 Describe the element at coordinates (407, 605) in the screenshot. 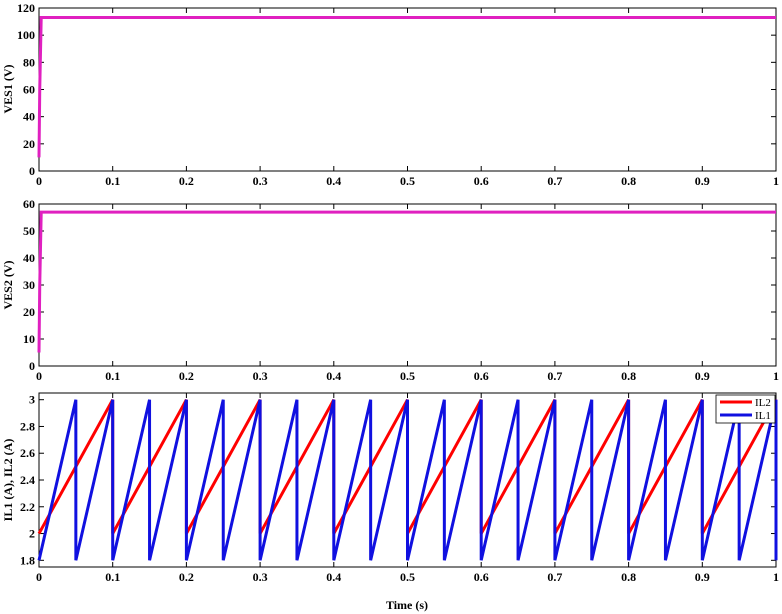

I see `currents-xlabel: Time (s)` at that location.